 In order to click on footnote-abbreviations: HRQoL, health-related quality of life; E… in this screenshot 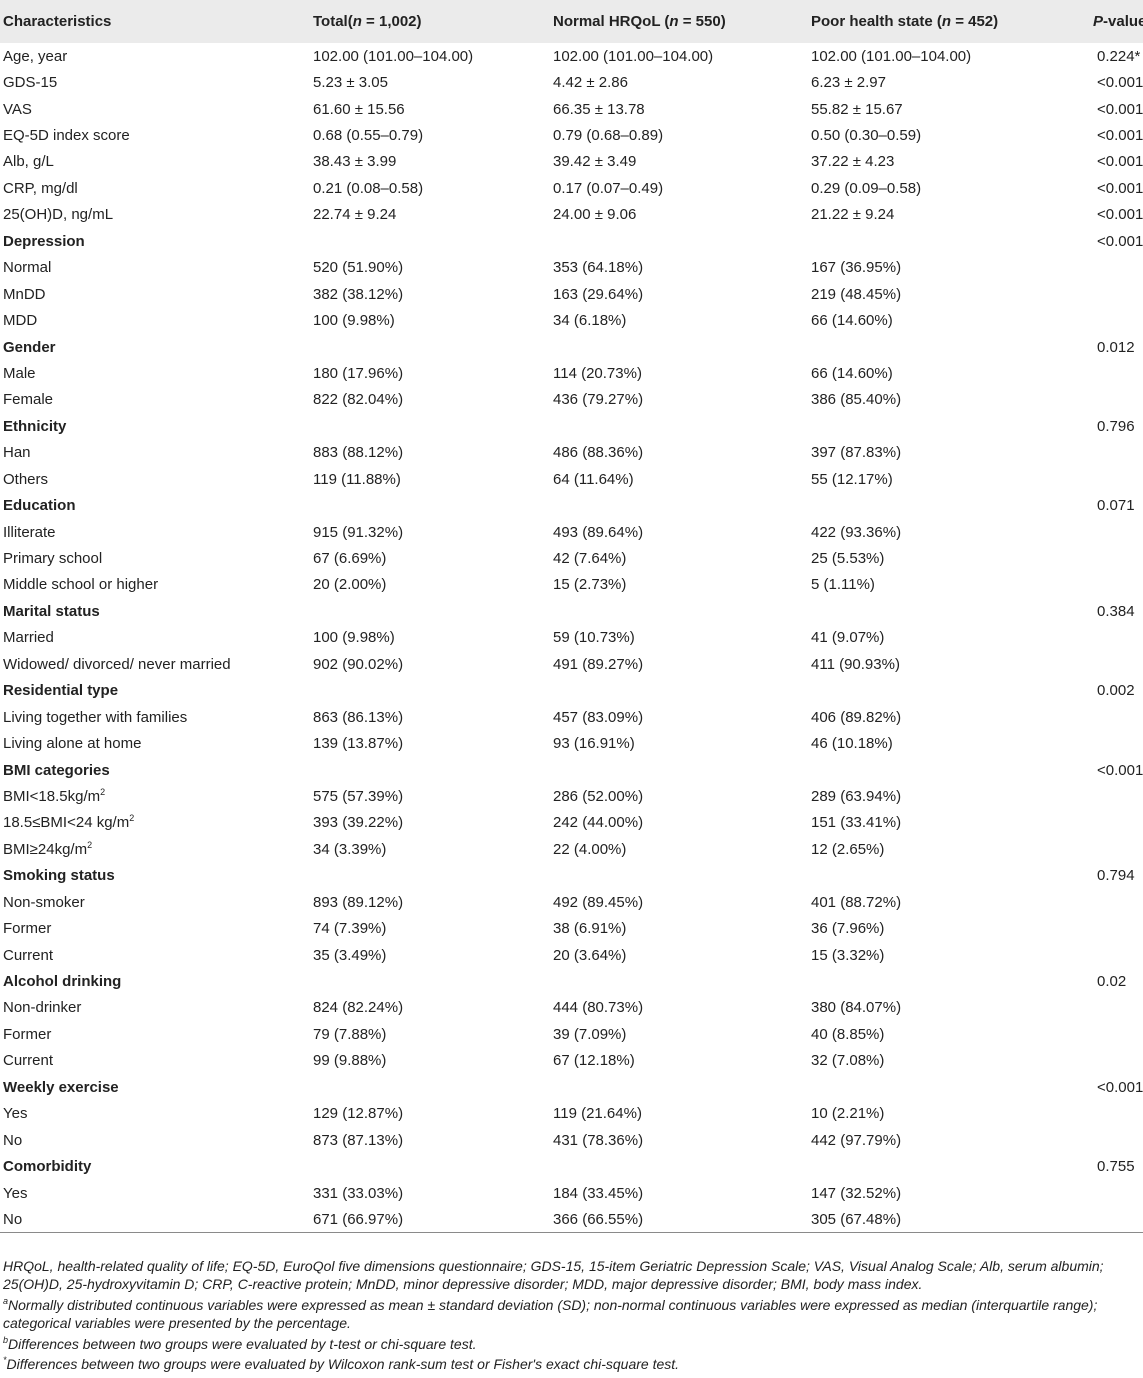, I will do `click(553, 1275)`.